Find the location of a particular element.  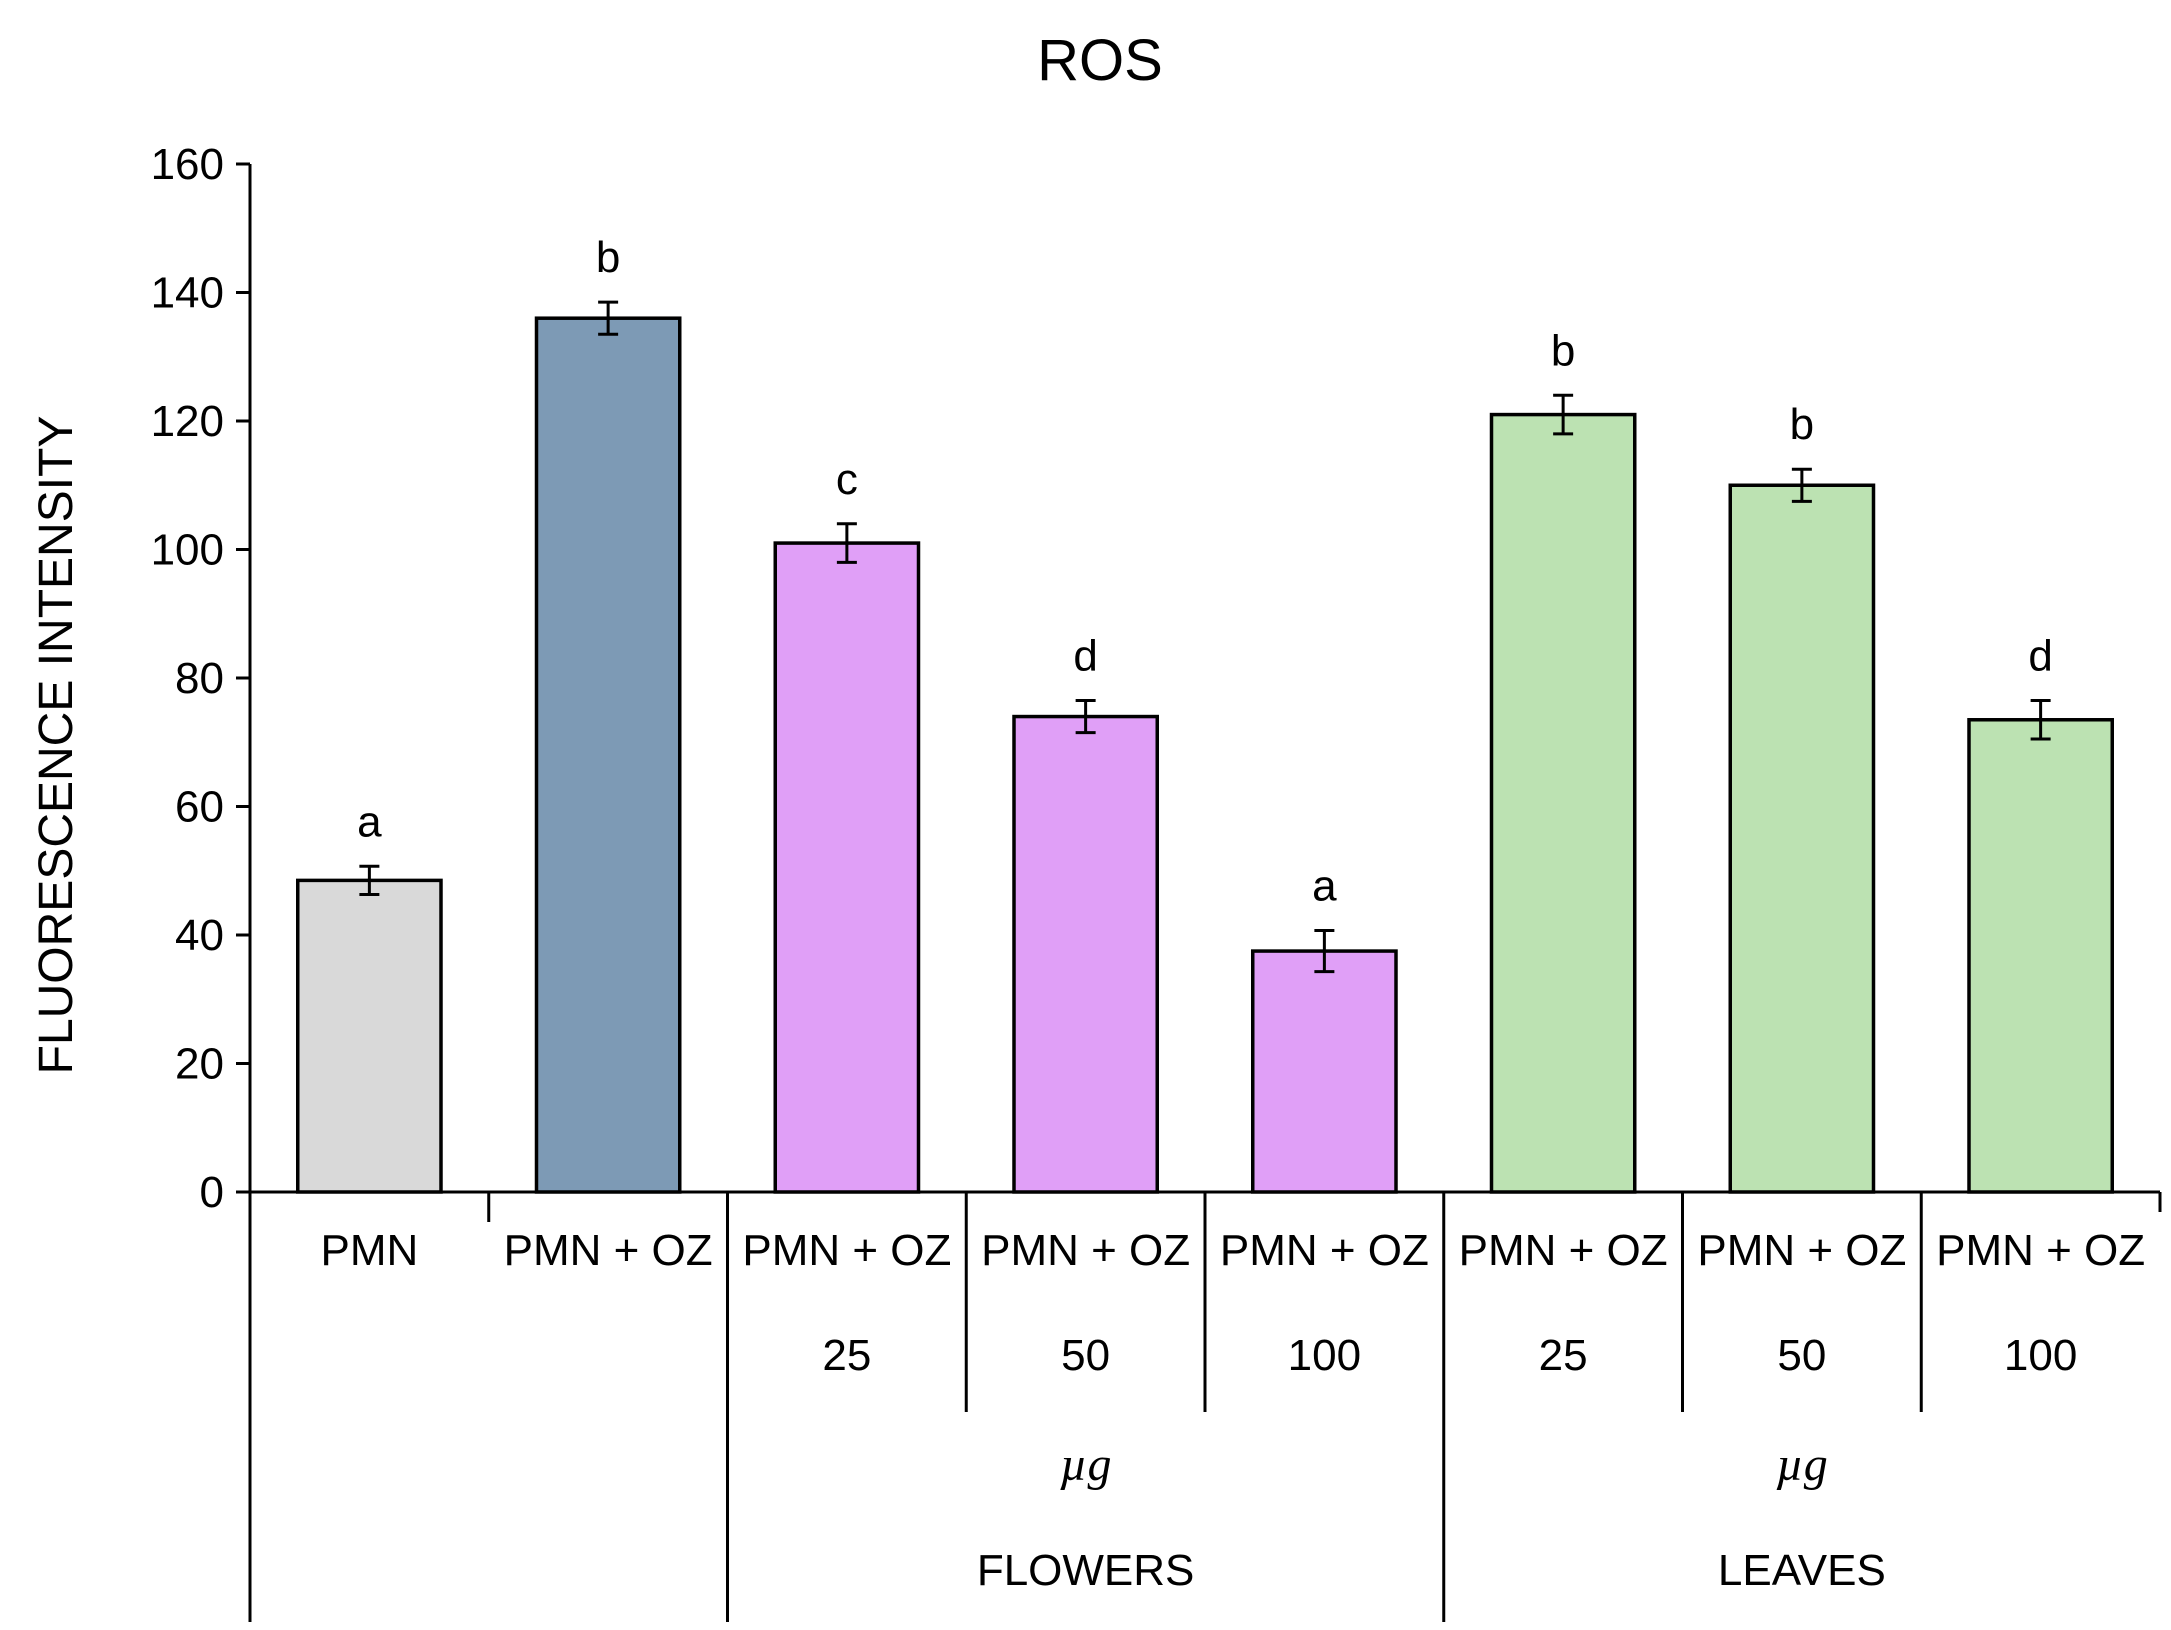

y-tick-label: 60 is located at coordinates (199, 807).